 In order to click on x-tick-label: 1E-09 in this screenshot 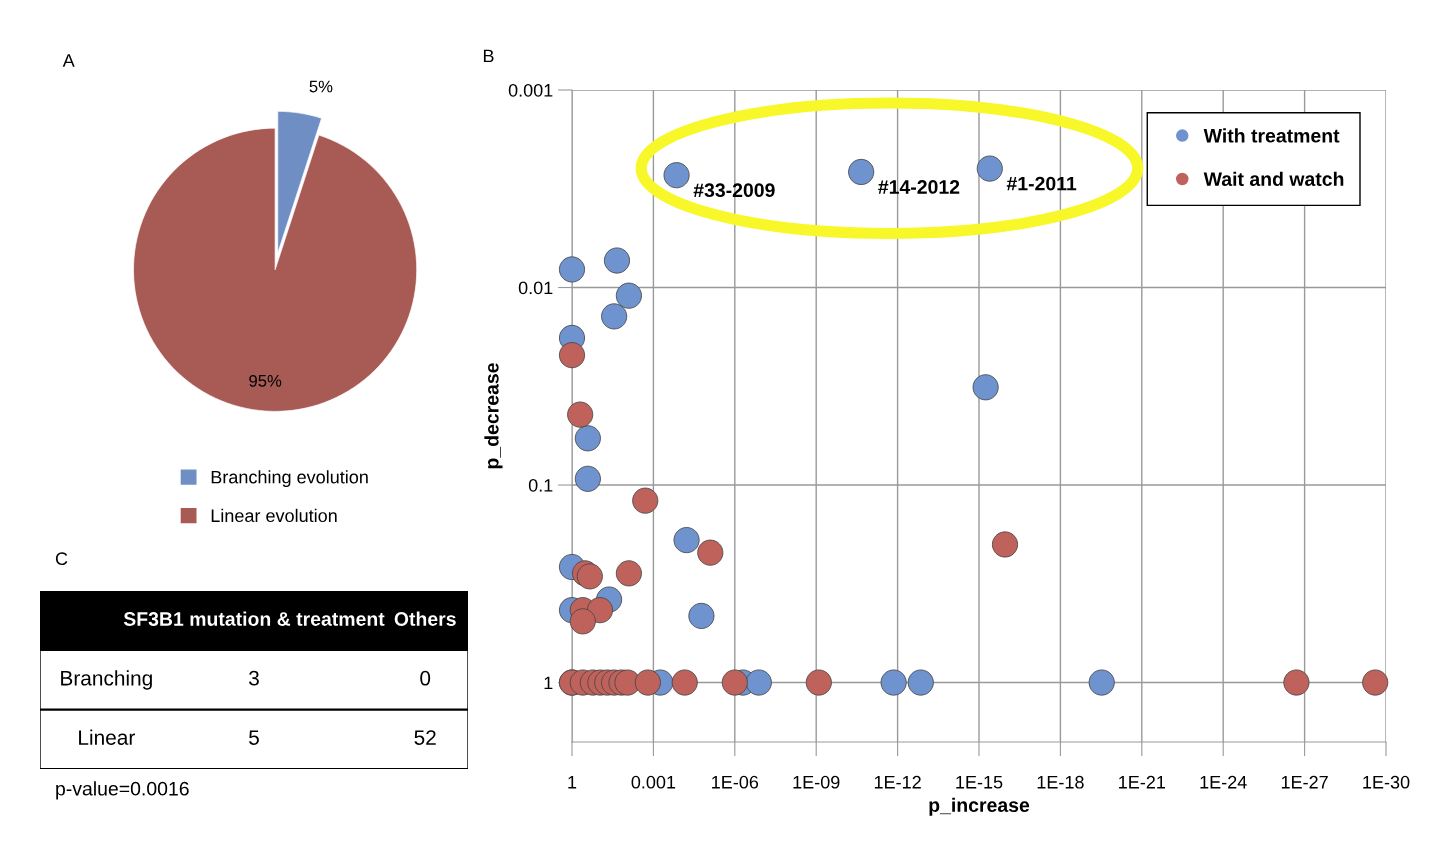, I will do `click(816, 782)`.